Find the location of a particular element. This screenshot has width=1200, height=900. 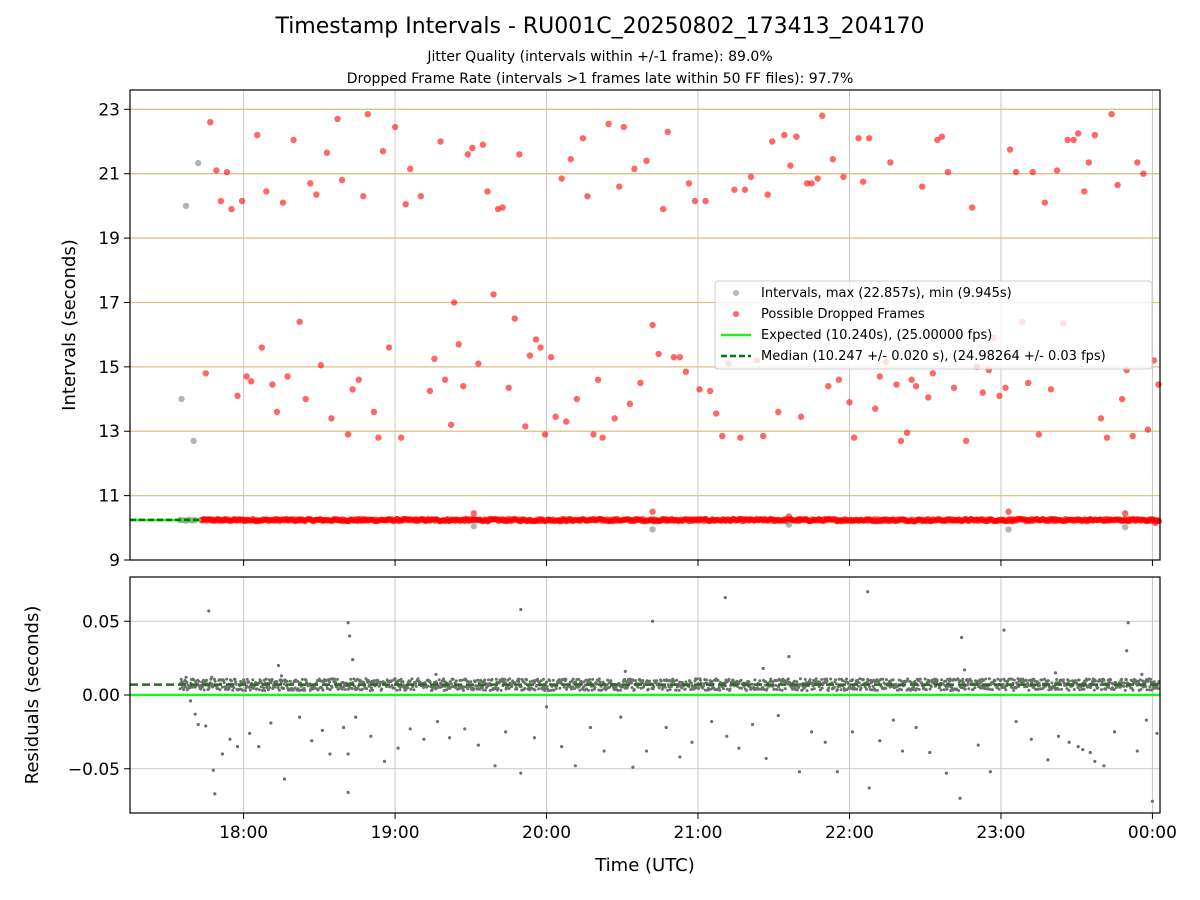

top-ytick-label: 19 is located at coordinates (109, 239).